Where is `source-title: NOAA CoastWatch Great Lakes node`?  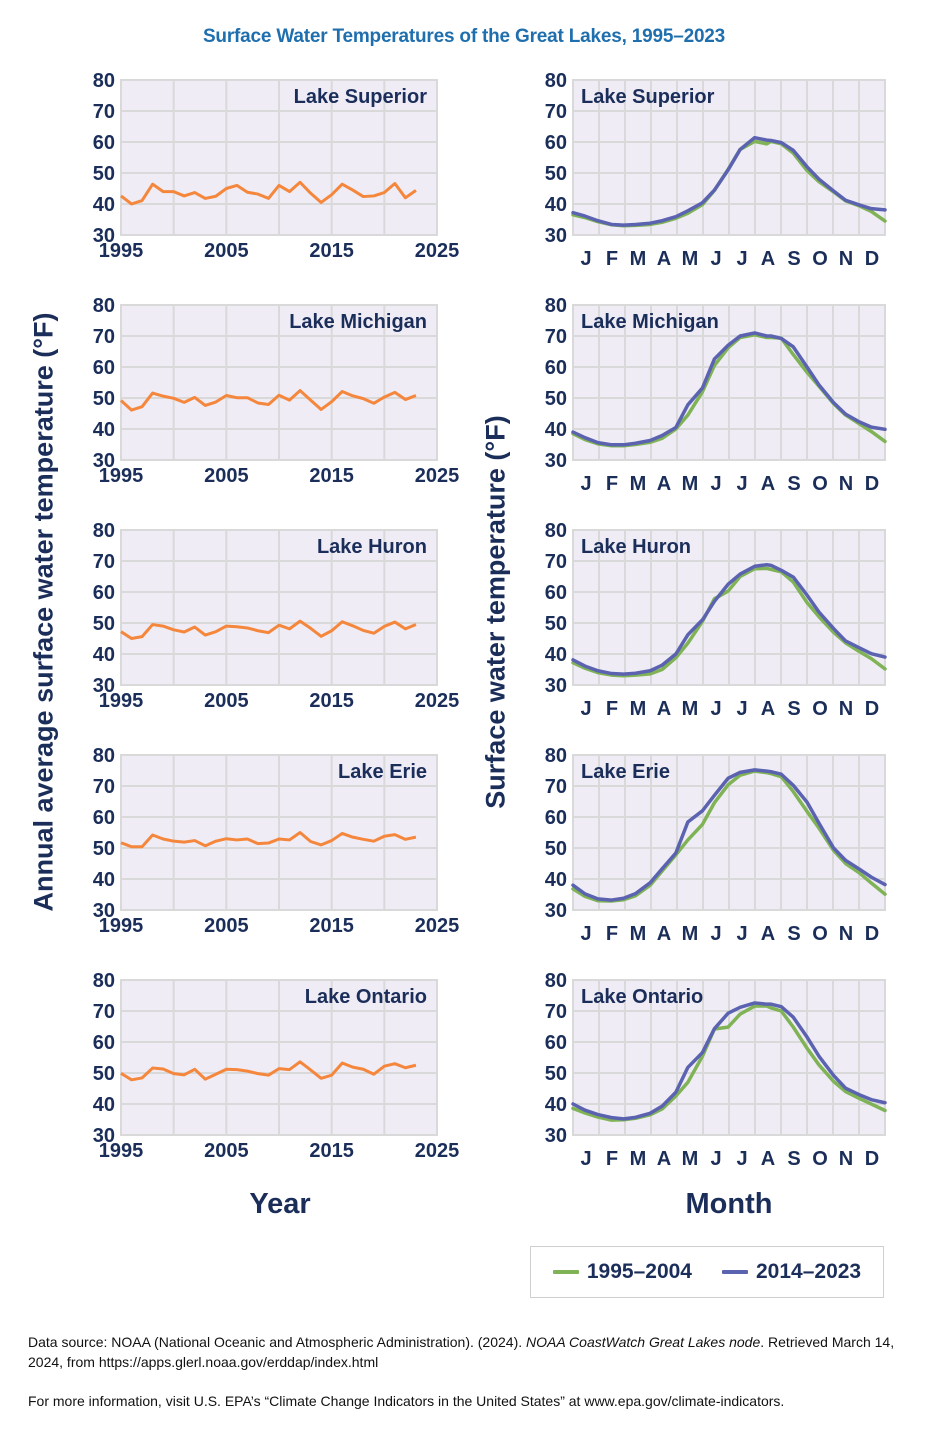 source-title: NOAA CoastWatch Great Lakes node is located at coordinates (643, 1342).